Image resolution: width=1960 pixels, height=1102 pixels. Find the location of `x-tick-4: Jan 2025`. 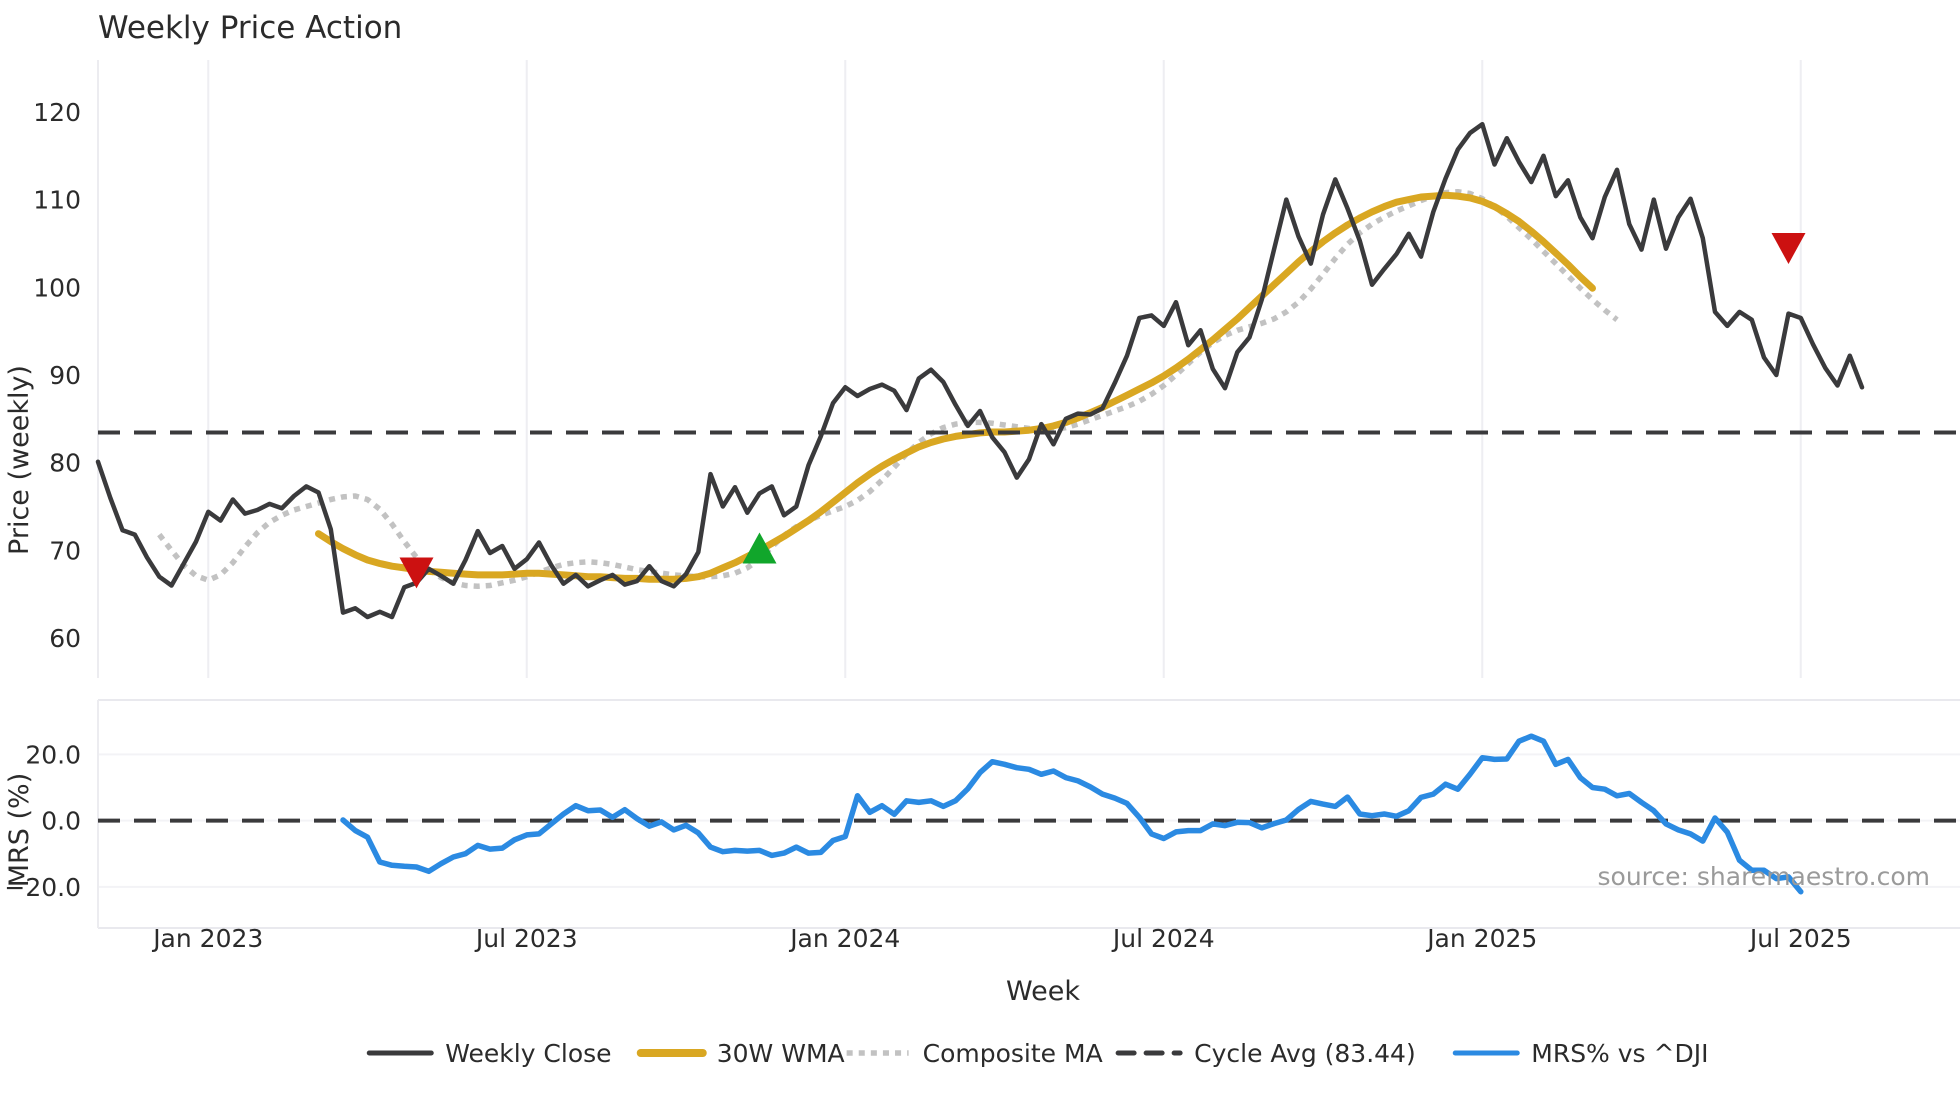

x-tick-4: Jan 2025 is located at coordinates (1481, 938).